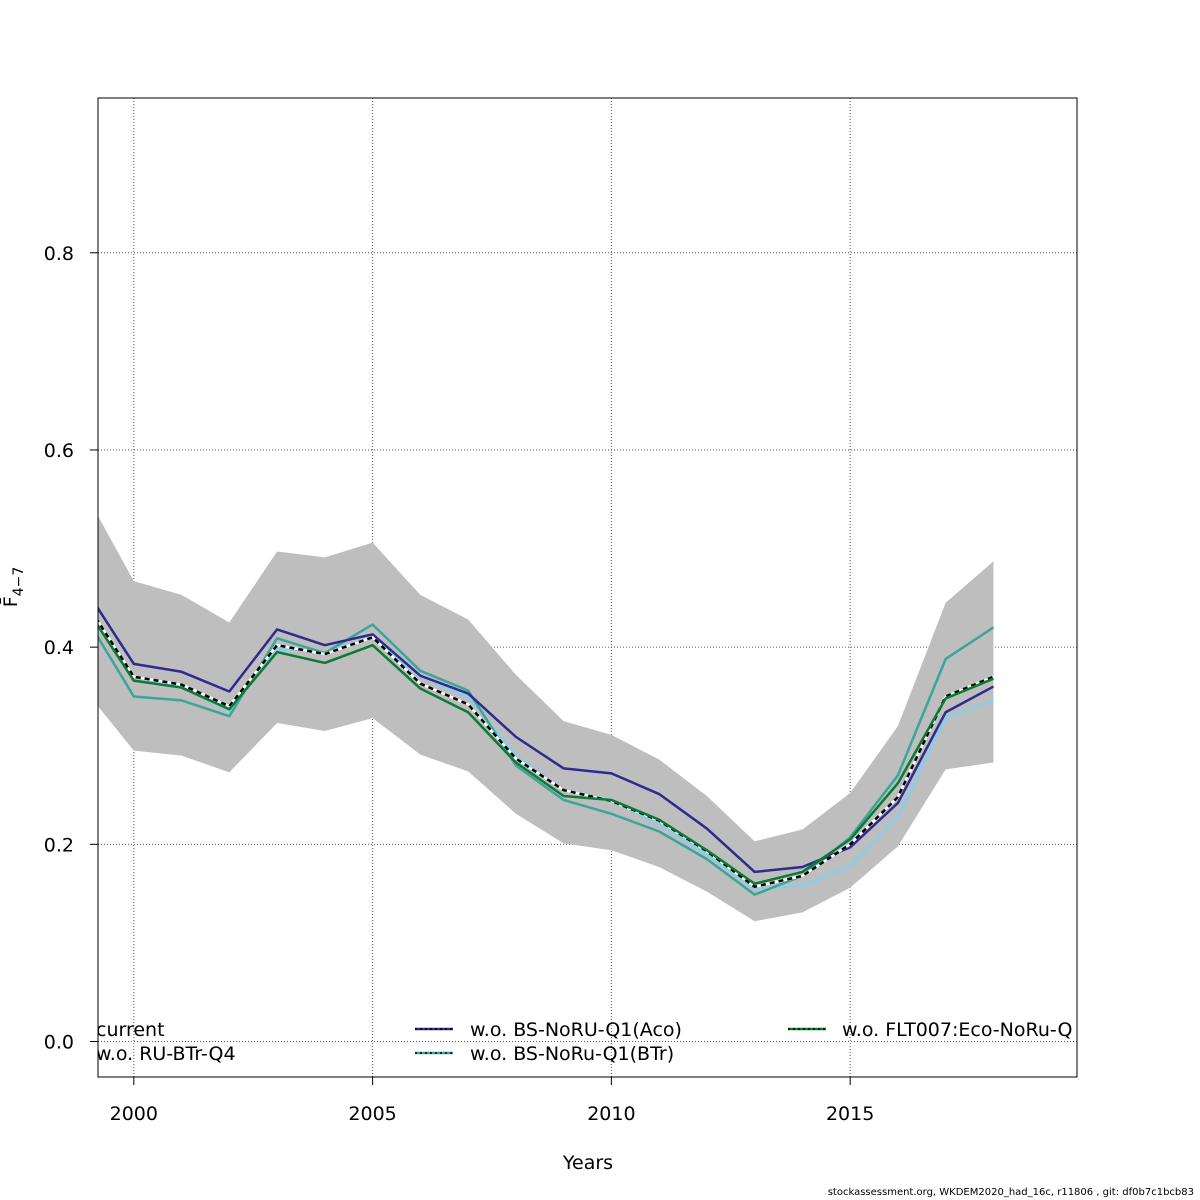  I want to click on y-tick-label: 0.6, so click(59, 451).